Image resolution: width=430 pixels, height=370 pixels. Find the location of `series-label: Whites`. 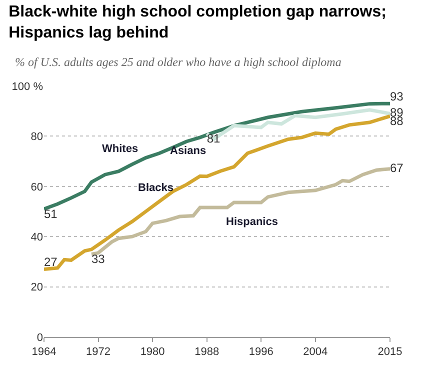

series-label: Whites is located at coordinates (120, 149).